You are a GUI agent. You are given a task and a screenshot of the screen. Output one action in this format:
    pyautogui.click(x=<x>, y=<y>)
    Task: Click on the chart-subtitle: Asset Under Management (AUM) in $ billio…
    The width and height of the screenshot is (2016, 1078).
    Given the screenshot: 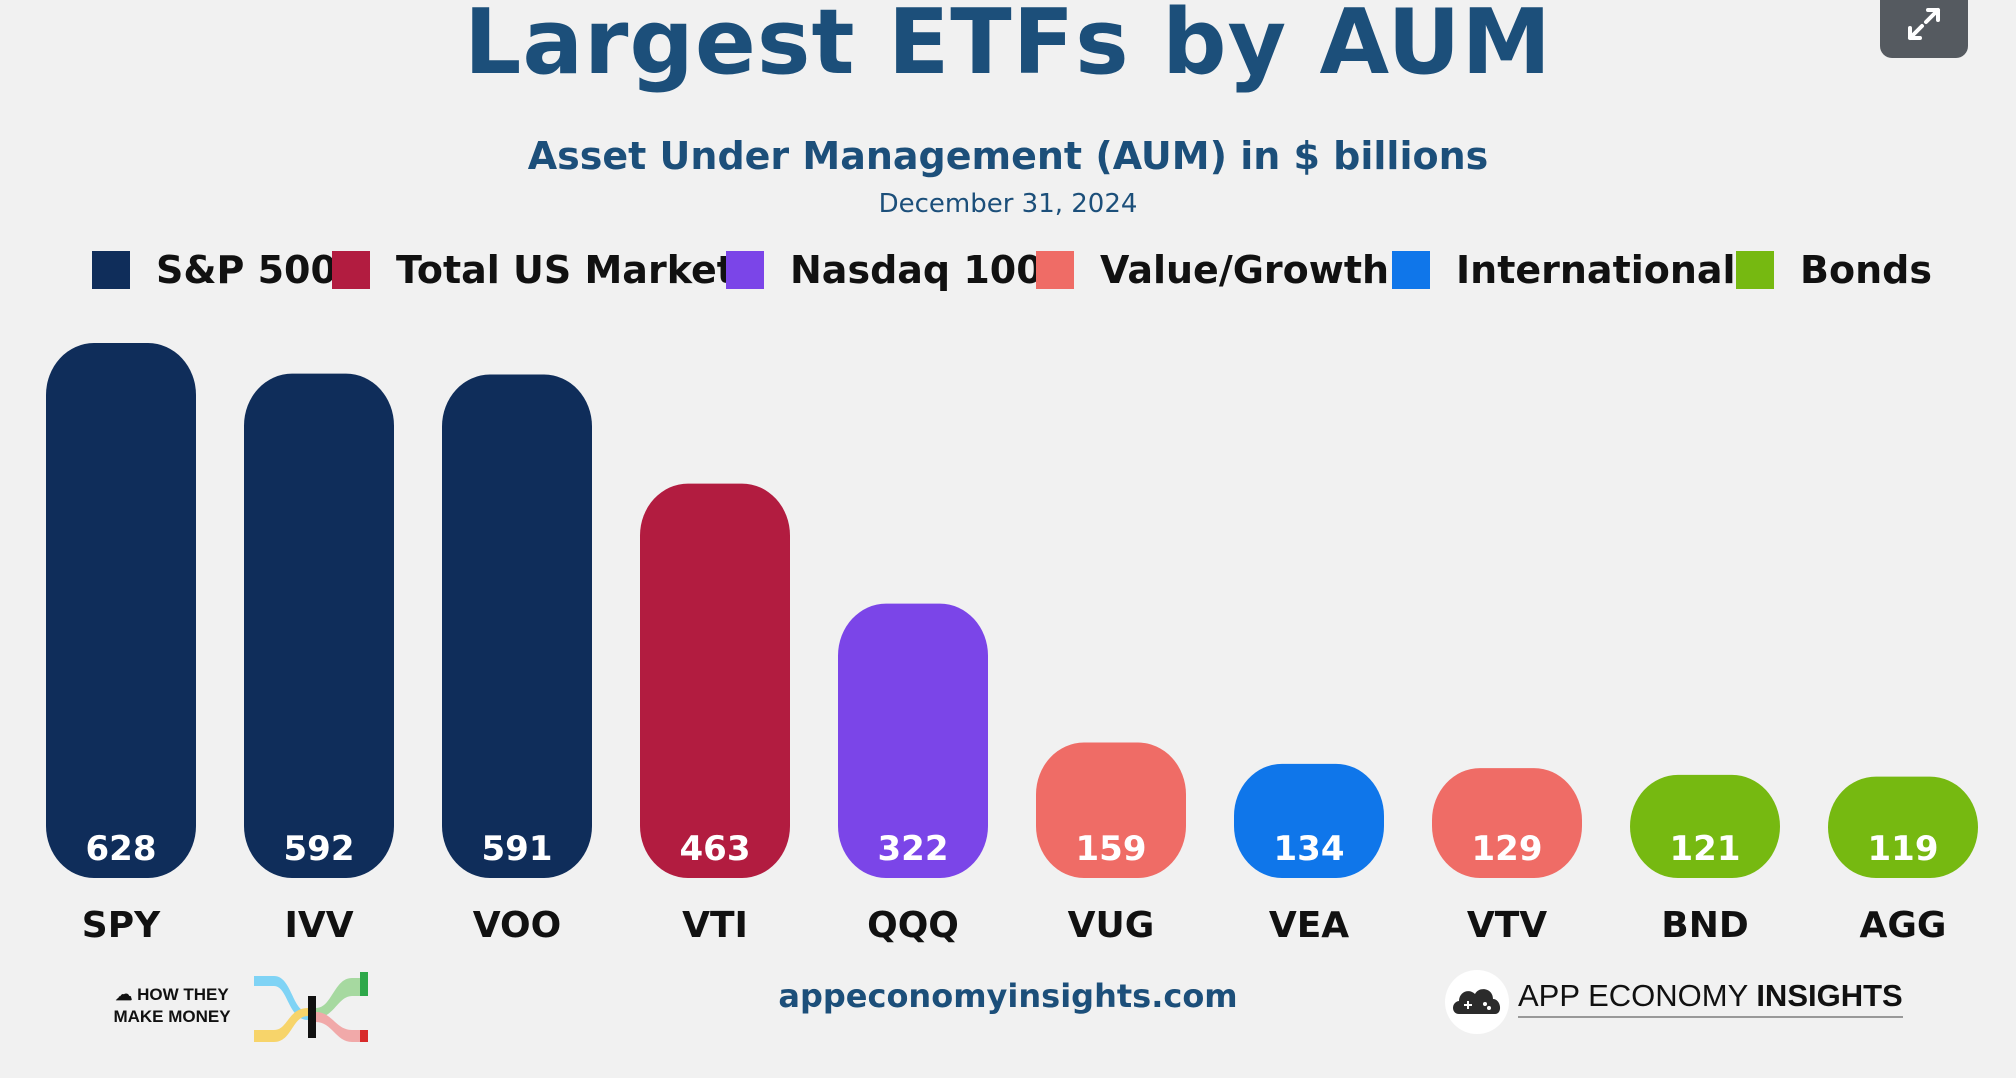 What is the action you would take?
    pyautogui.click(x=1008, y=156)
    